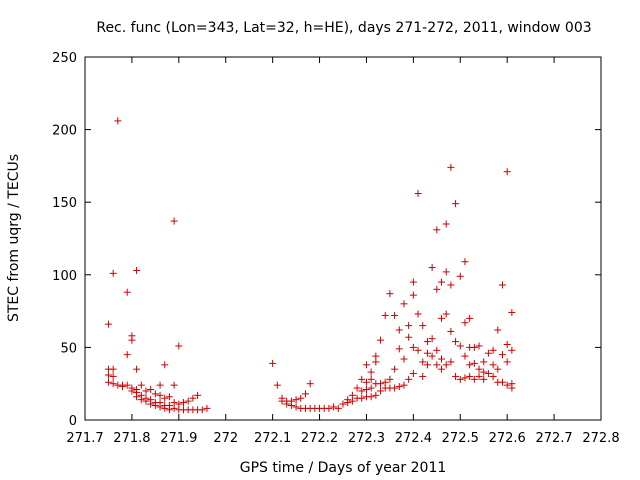 The width and height of the screenshot is (640, 480). I want to click on x-tick-label: 271.7, so click(84, 438).